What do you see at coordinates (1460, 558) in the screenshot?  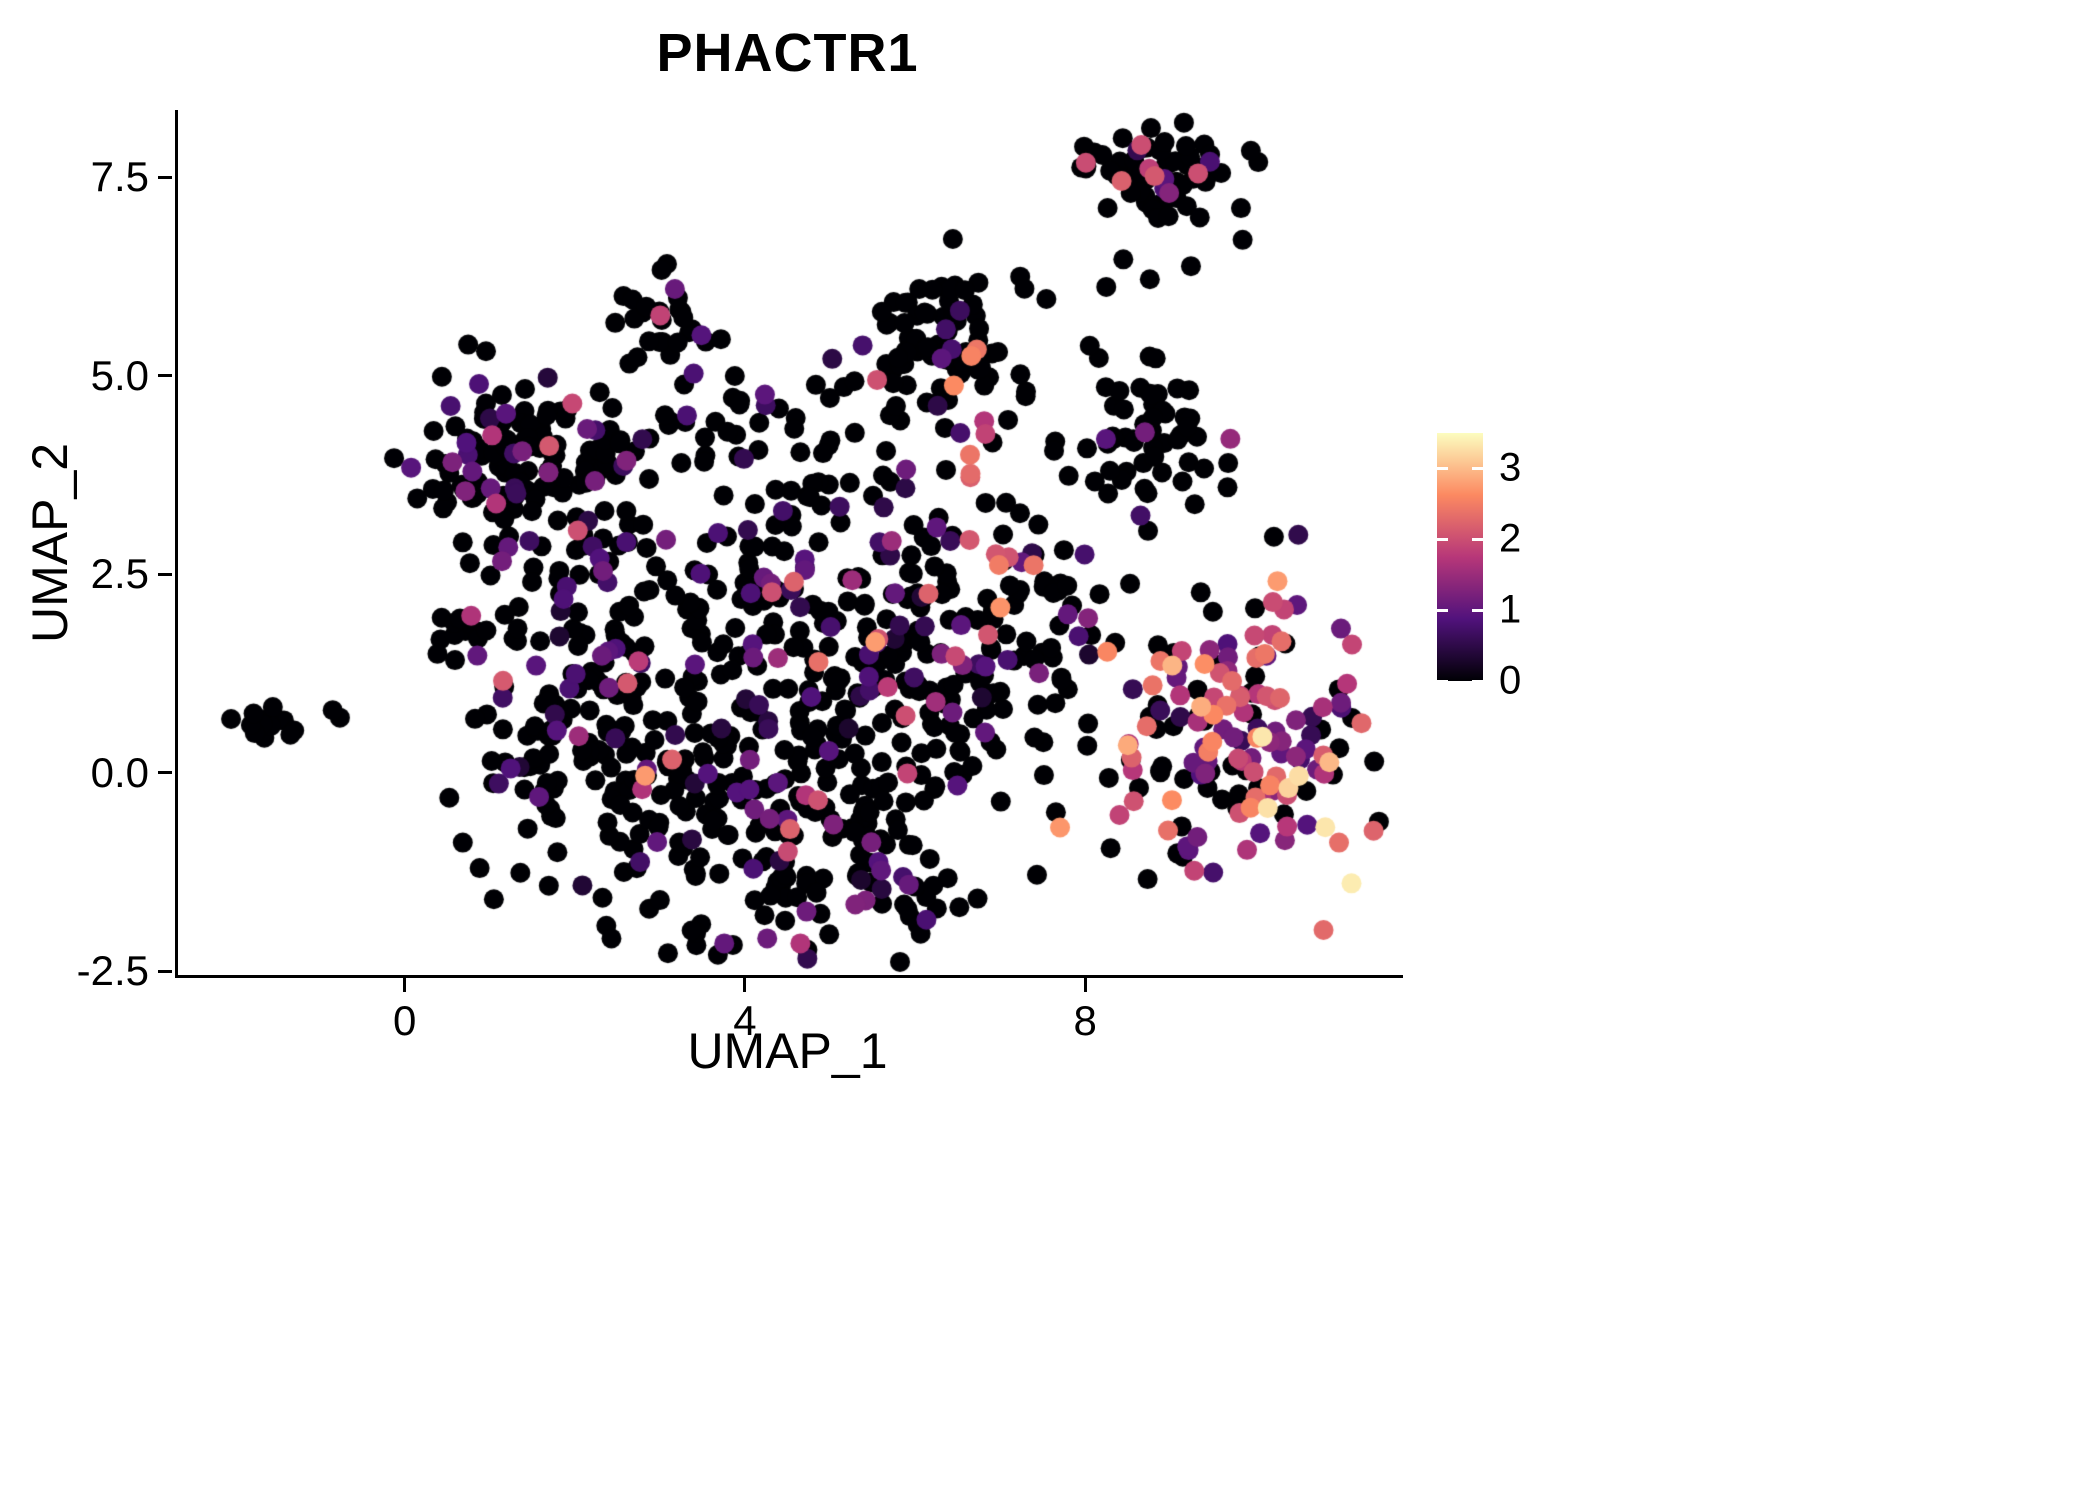 I see `colorbar` at bounding box center [1460, 558].